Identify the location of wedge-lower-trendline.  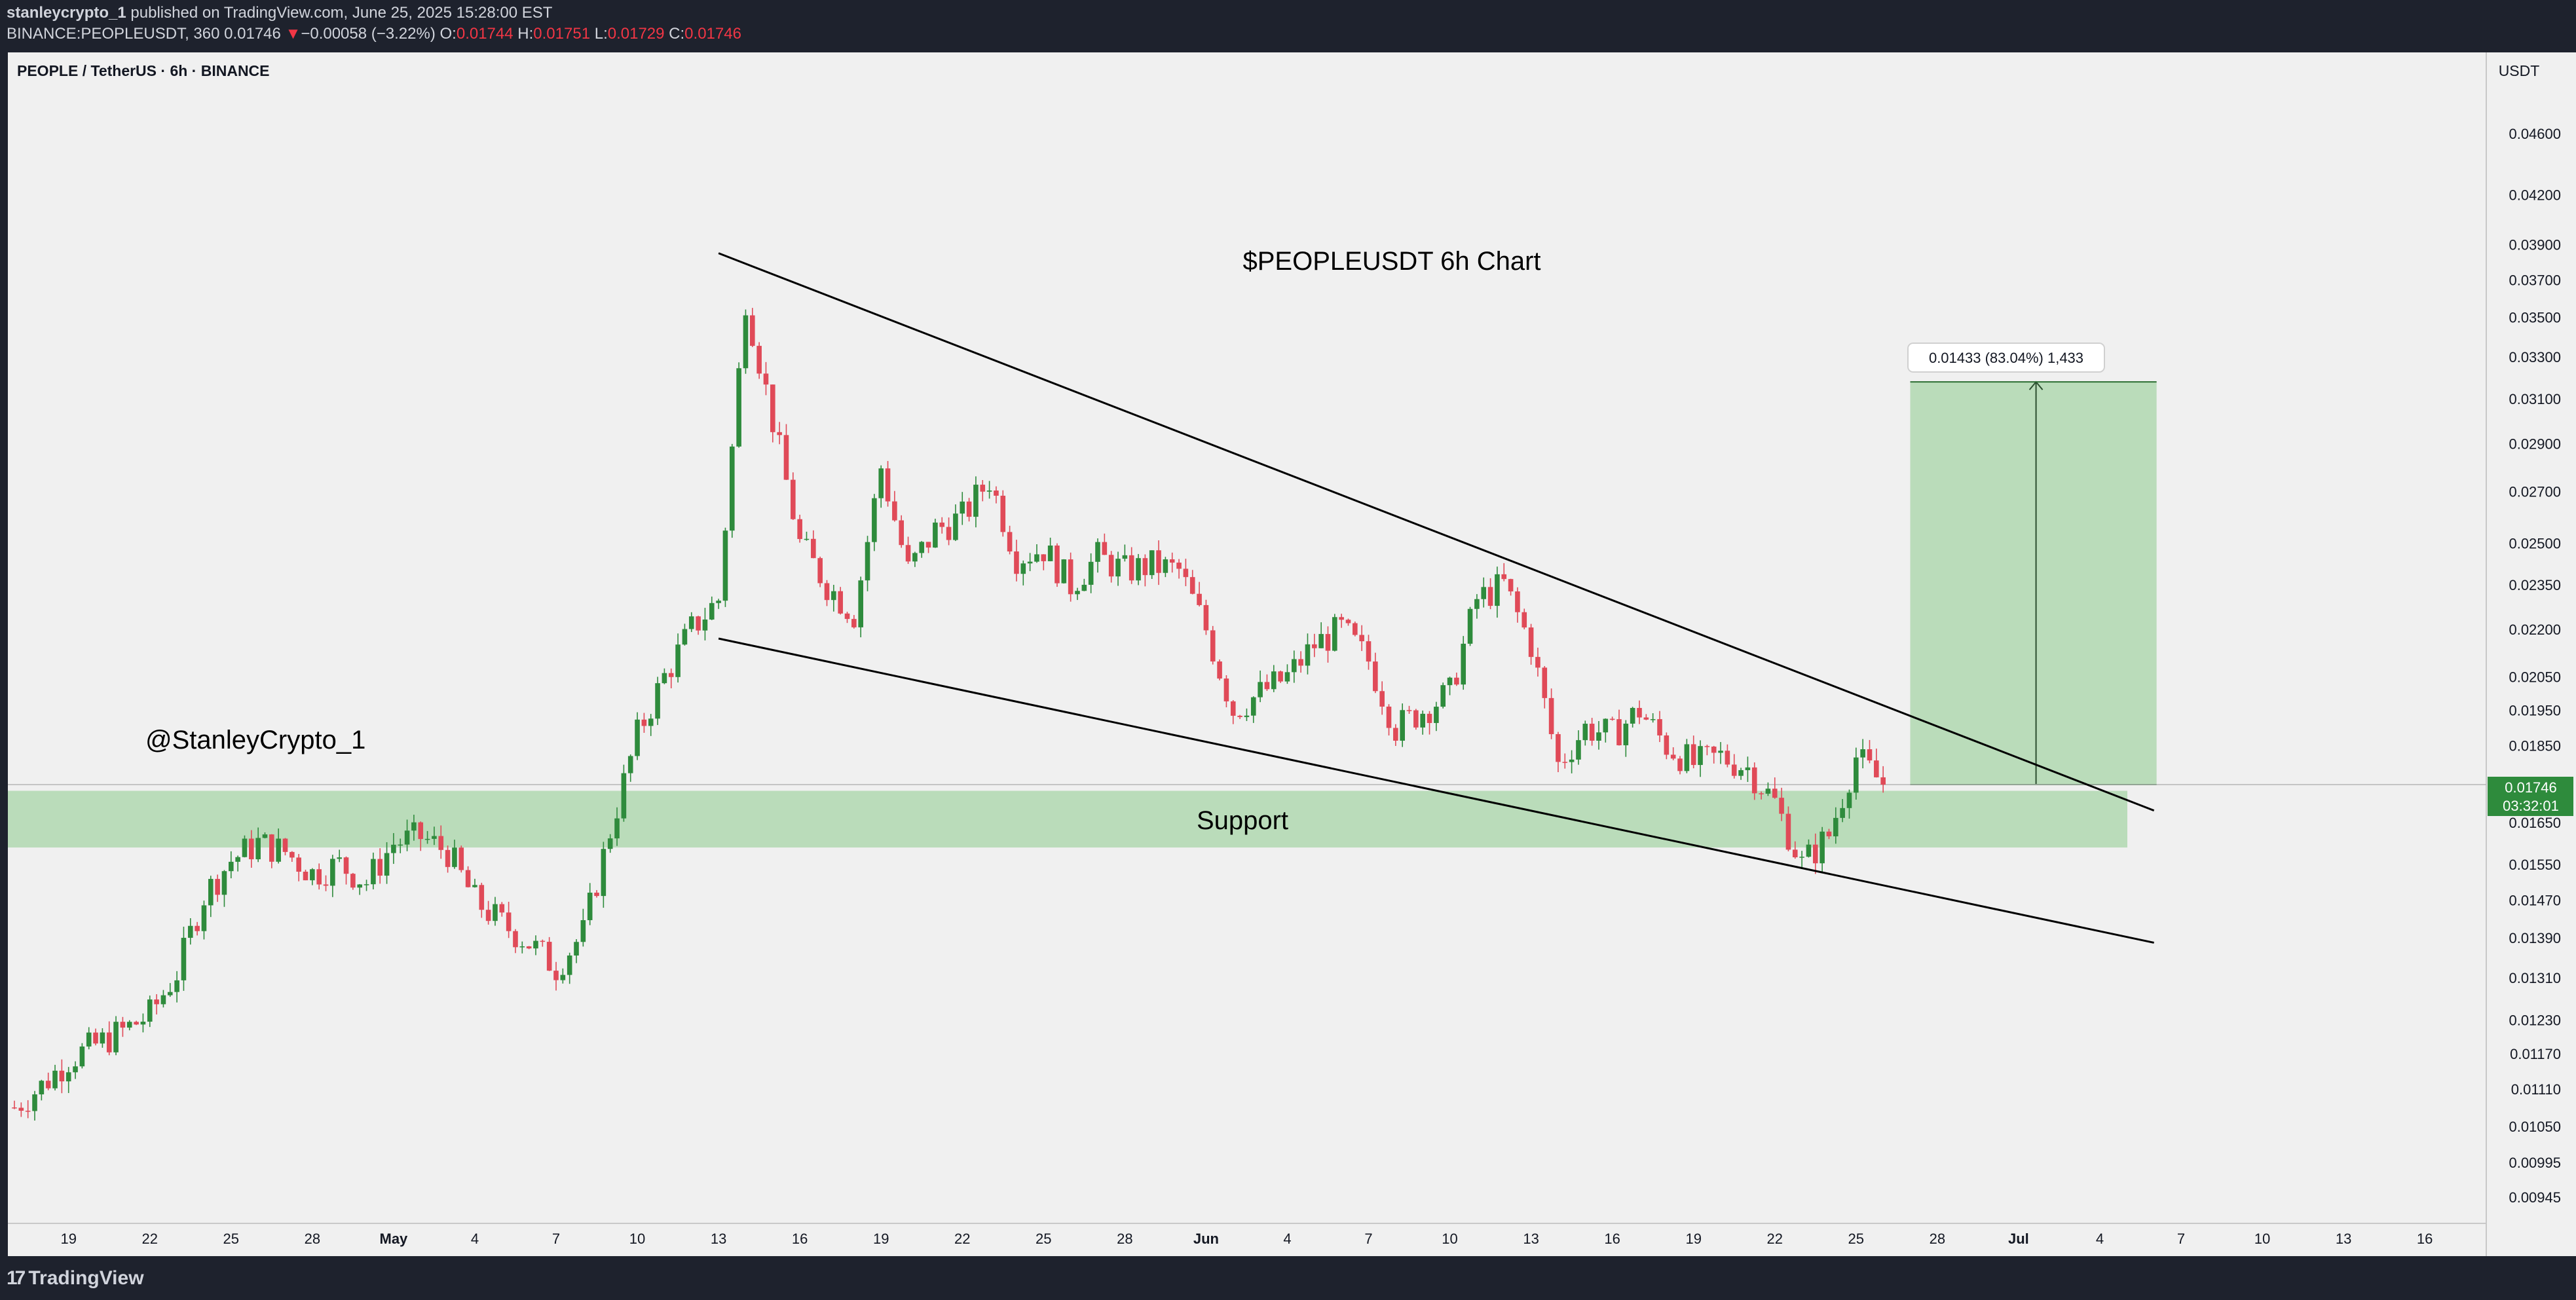
(1436, 790).